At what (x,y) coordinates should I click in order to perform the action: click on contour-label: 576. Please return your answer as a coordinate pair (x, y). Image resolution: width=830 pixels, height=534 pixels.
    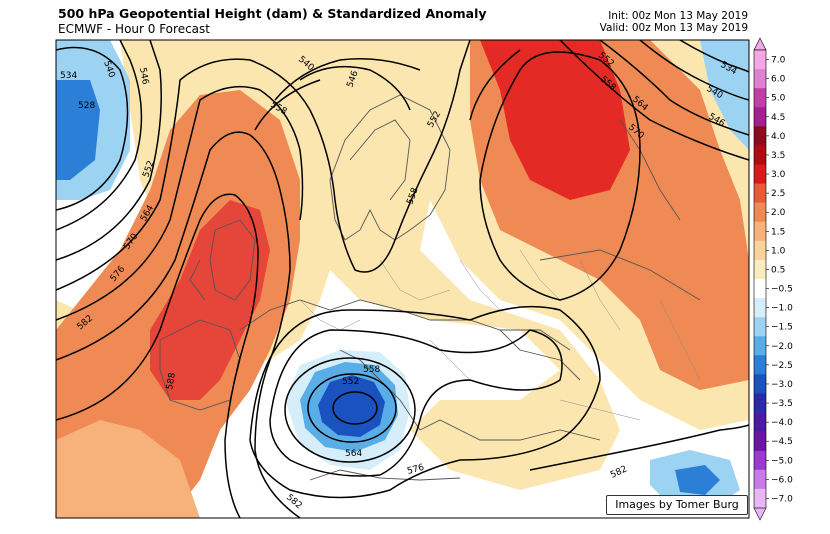
    Looking at the image, I should click on (415, 470).